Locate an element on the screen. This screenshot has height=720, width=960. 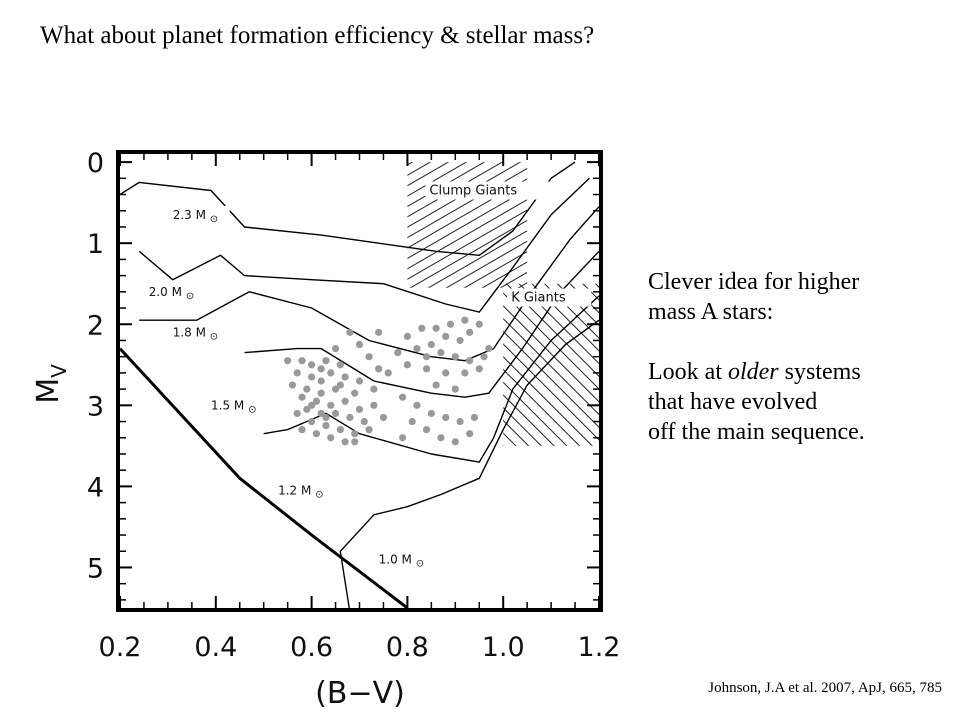
track-mass-label: 2.0 M ⊙ is located at coordinates (171, 293).